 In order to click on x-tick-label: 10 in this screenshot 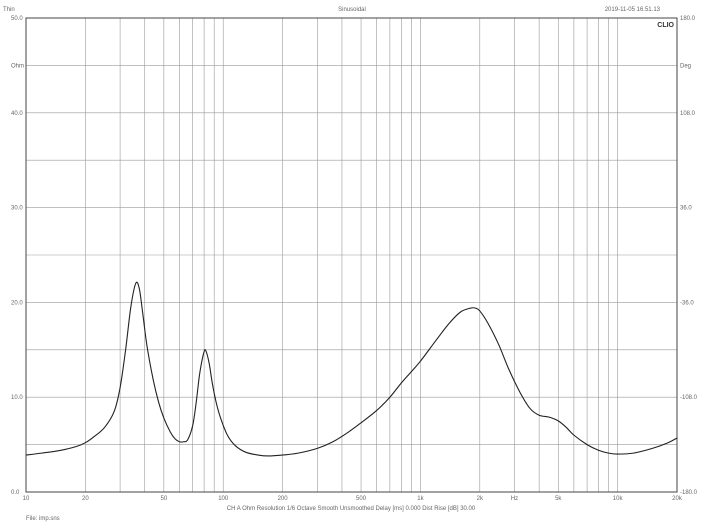, I will do `click(26, 499)`.